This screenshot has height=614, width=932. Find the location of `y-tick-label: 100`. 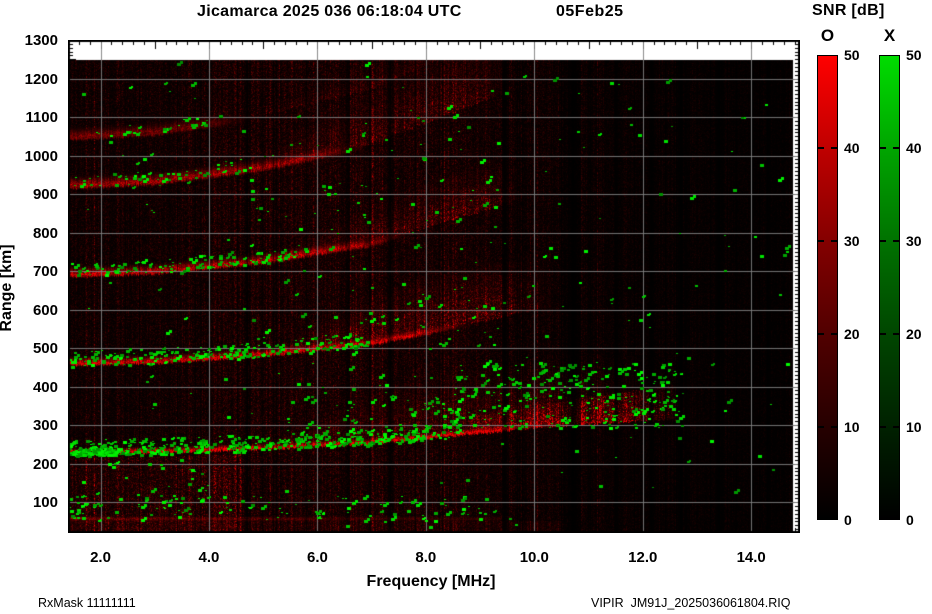

y-tick-label: 100 is located at coordinates (45, 503).